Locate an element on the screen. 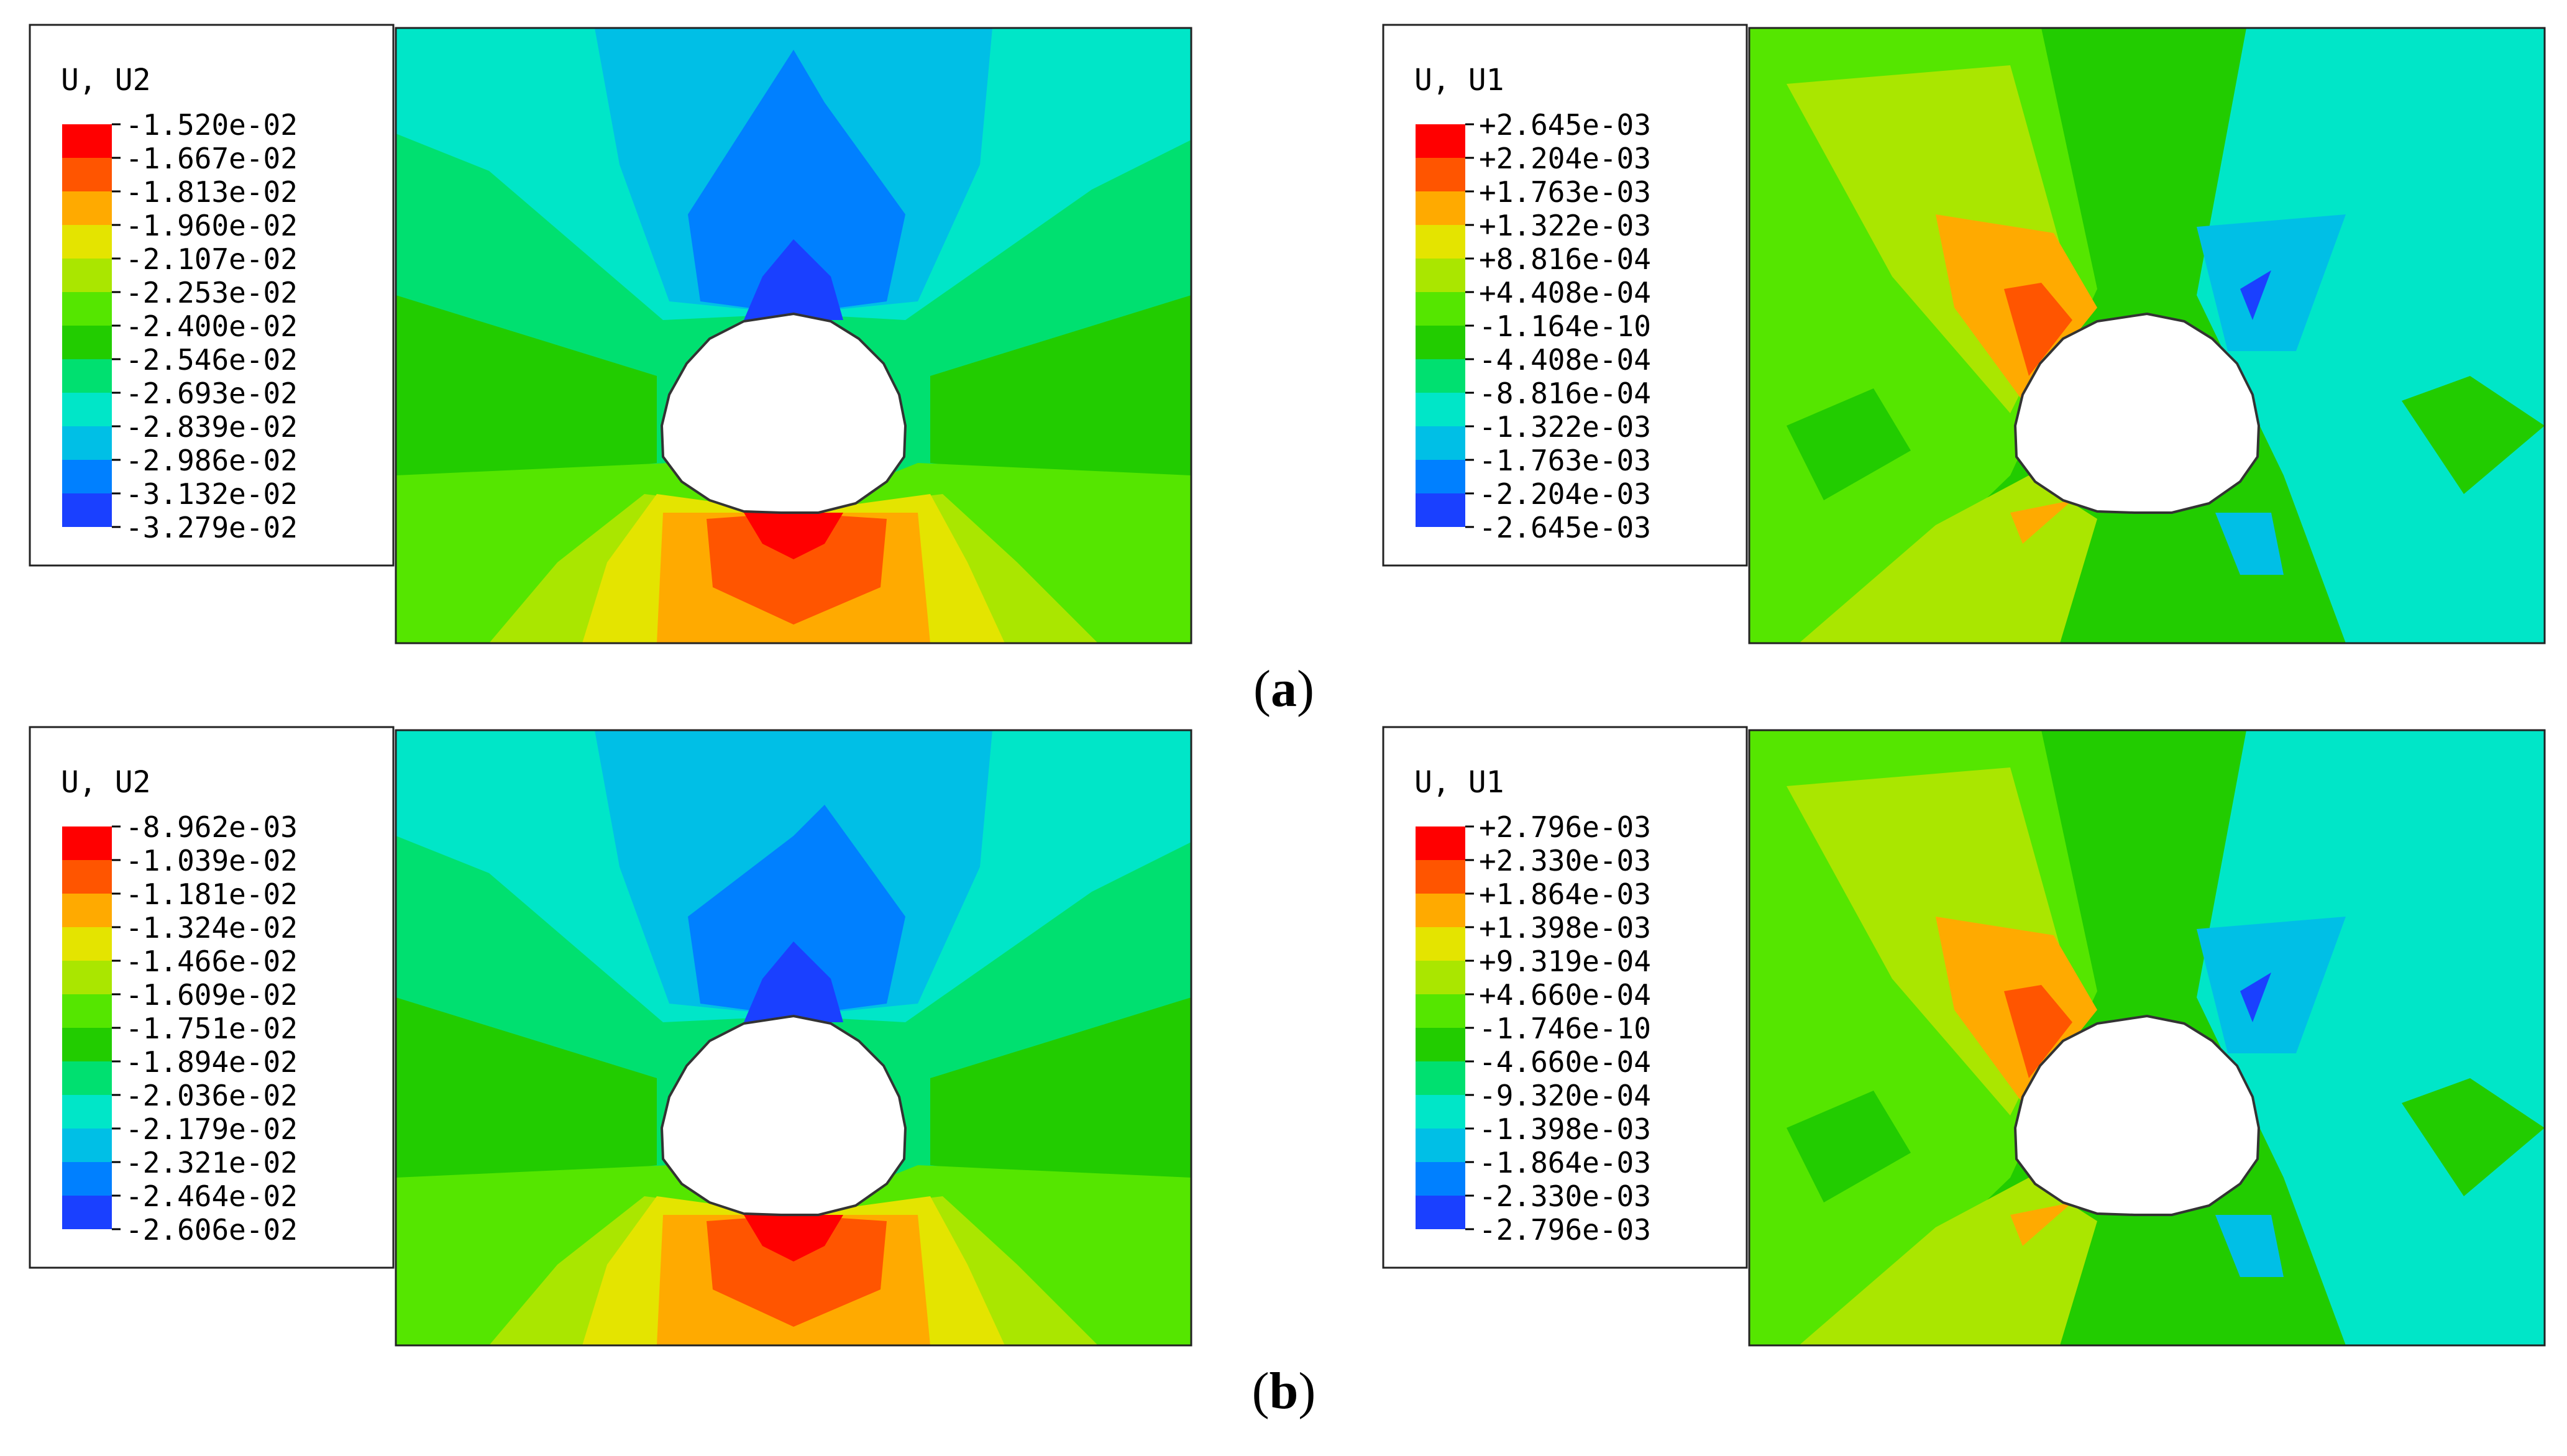 This screenshot has width=2567, height=1456. legend-tick-label: -2.693e-02 is located at coordinates (212, 394).